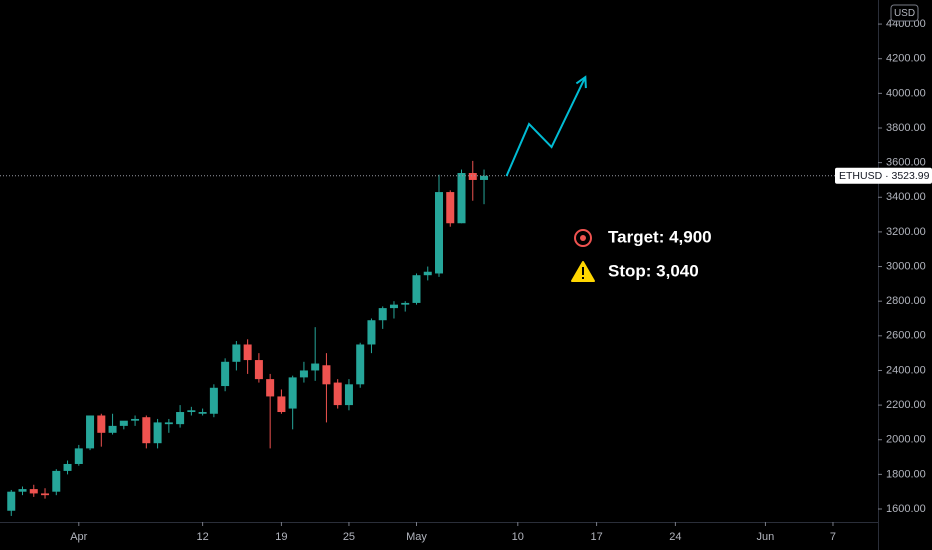 This screenshot has width=932, height=550. Describe the element at coordinates (906, 163) in the screenshot. I see `y-tick-label: 3600.00` at that location.